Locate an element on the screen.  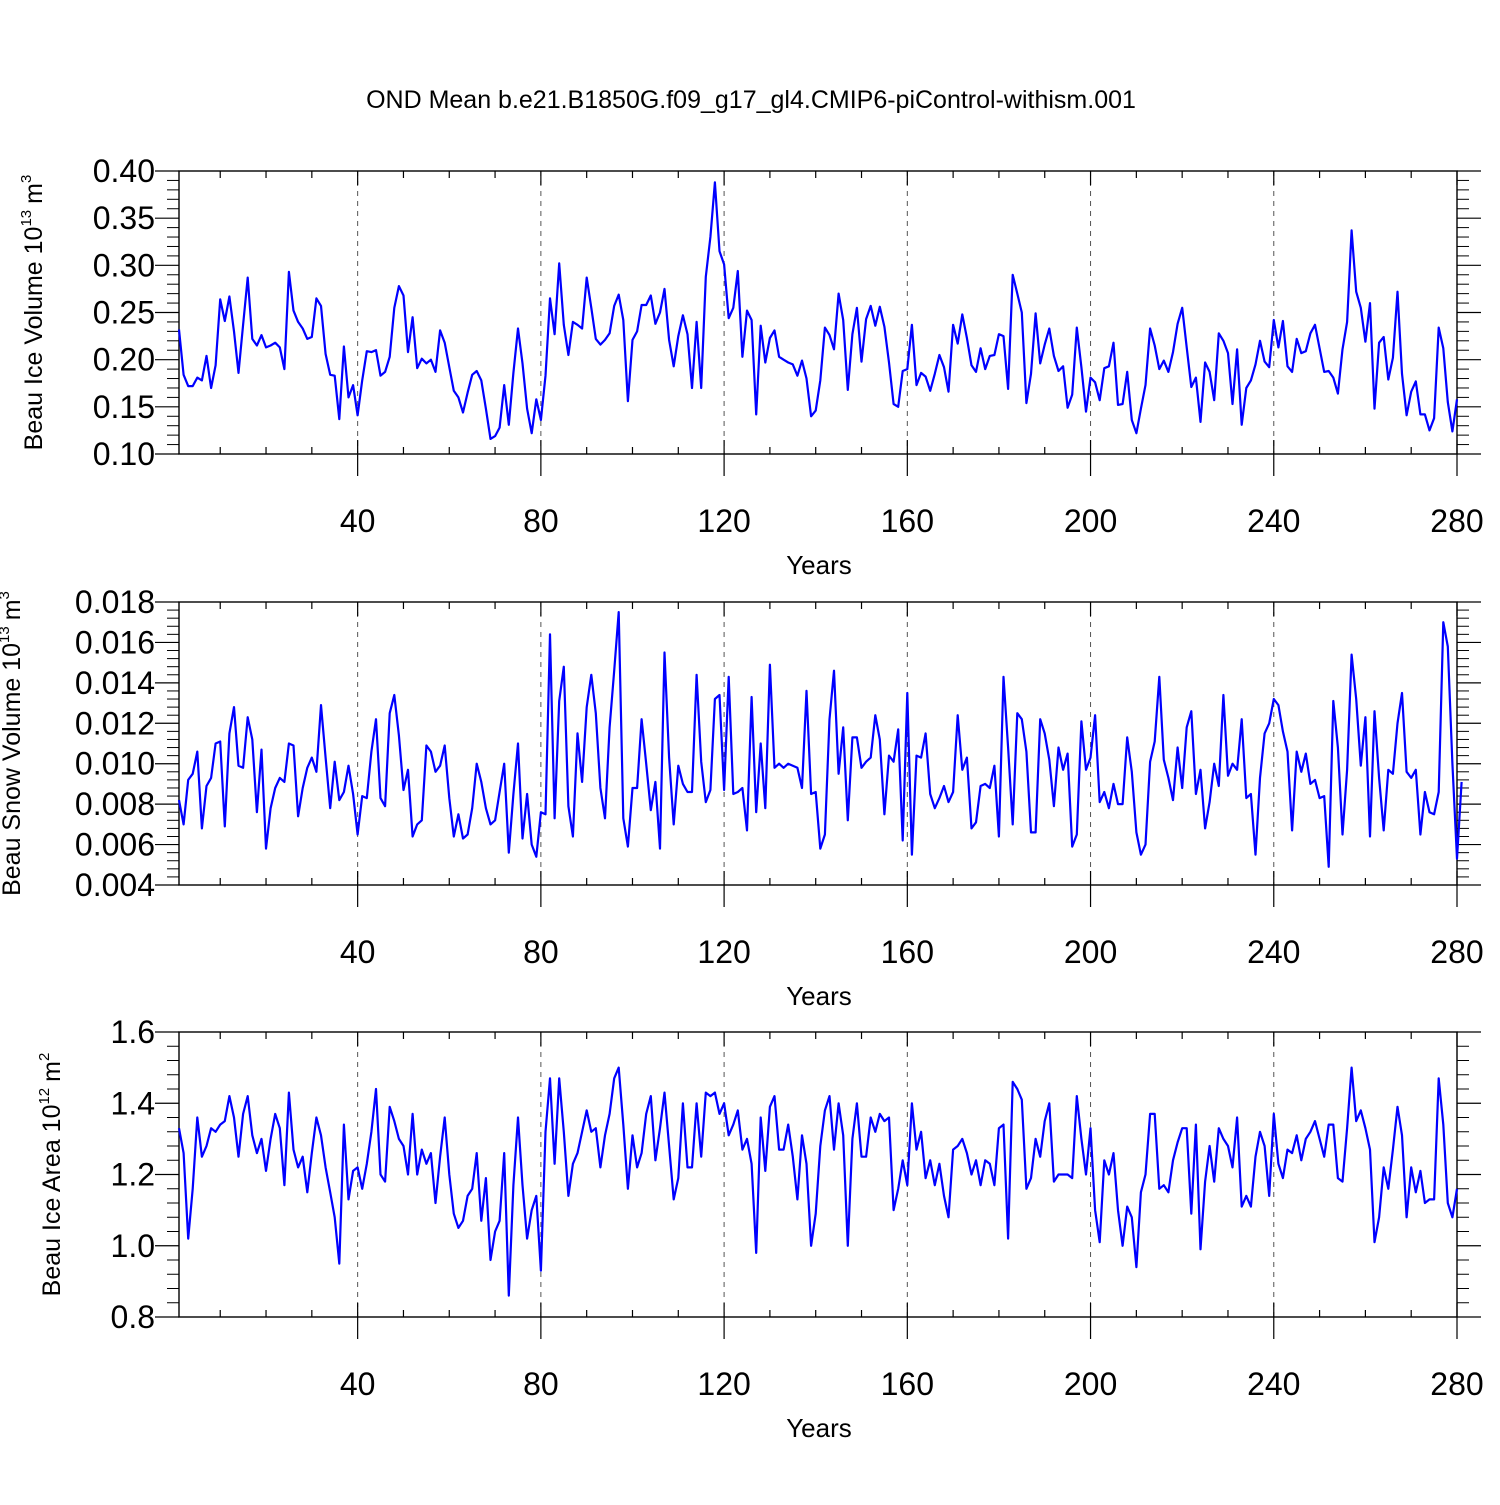
y-axis-title: Beau Snow Volume 1013 m3 is located at coordinates (13, 743).